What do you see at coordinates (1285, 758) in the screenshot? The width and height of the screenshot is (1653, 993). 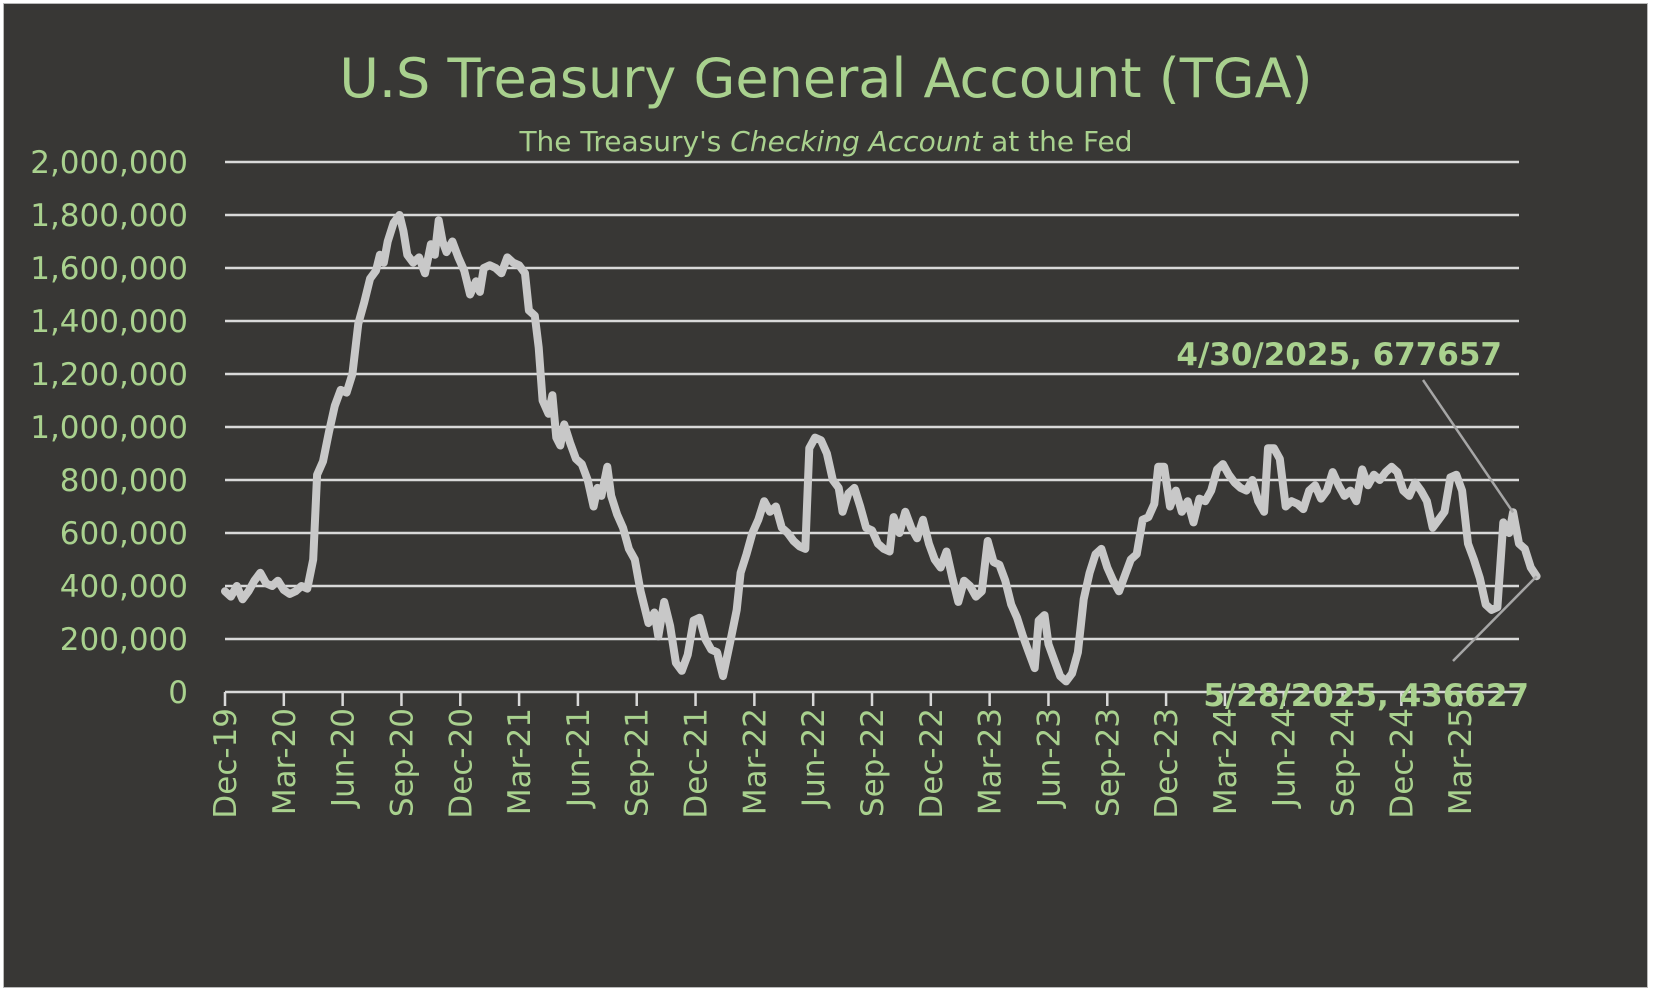 I see `x-tick-label: Jun-24` at bounding box center [1285, 758].